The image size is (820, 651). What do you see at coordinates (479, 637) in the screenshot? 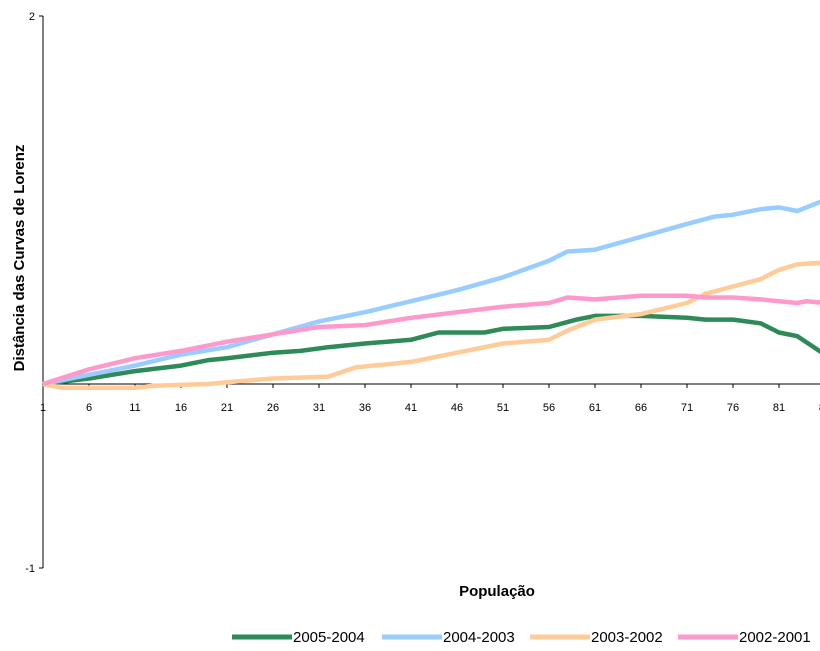
I see `legend-label: 2004-2003` at bounding box center [479, 637].